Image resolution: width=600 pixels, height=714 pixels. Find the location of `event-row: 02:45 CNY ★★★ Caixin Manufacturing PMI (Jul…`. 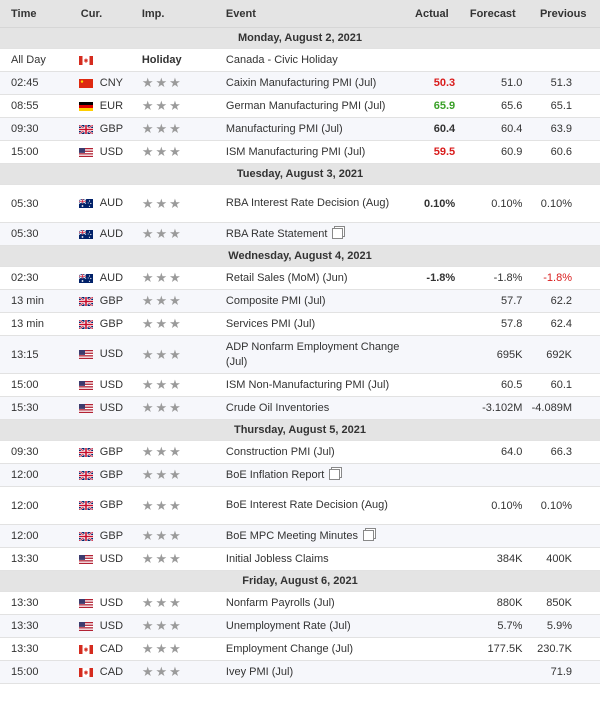

event-row: 02:45 CNY ★★★ Caixin Manufacturing PMI (Jul… is located at coordinates (300, 83).